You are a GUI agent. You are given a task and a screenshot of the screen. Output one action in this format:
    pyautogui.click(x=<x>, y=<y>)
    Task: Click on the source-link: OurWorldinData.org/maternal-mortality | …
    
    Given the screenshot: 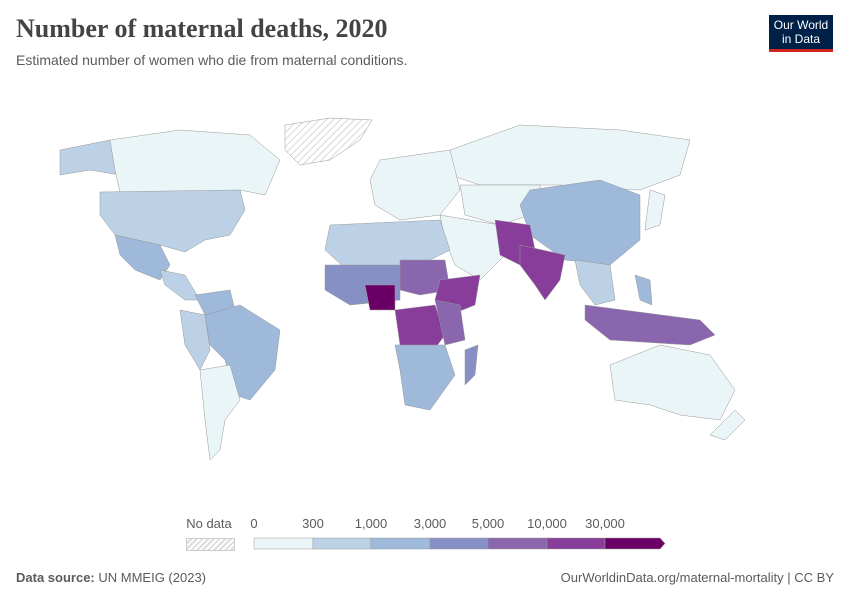 What is the action you would take?
    pyautogui.click(x=697, y=577)
    